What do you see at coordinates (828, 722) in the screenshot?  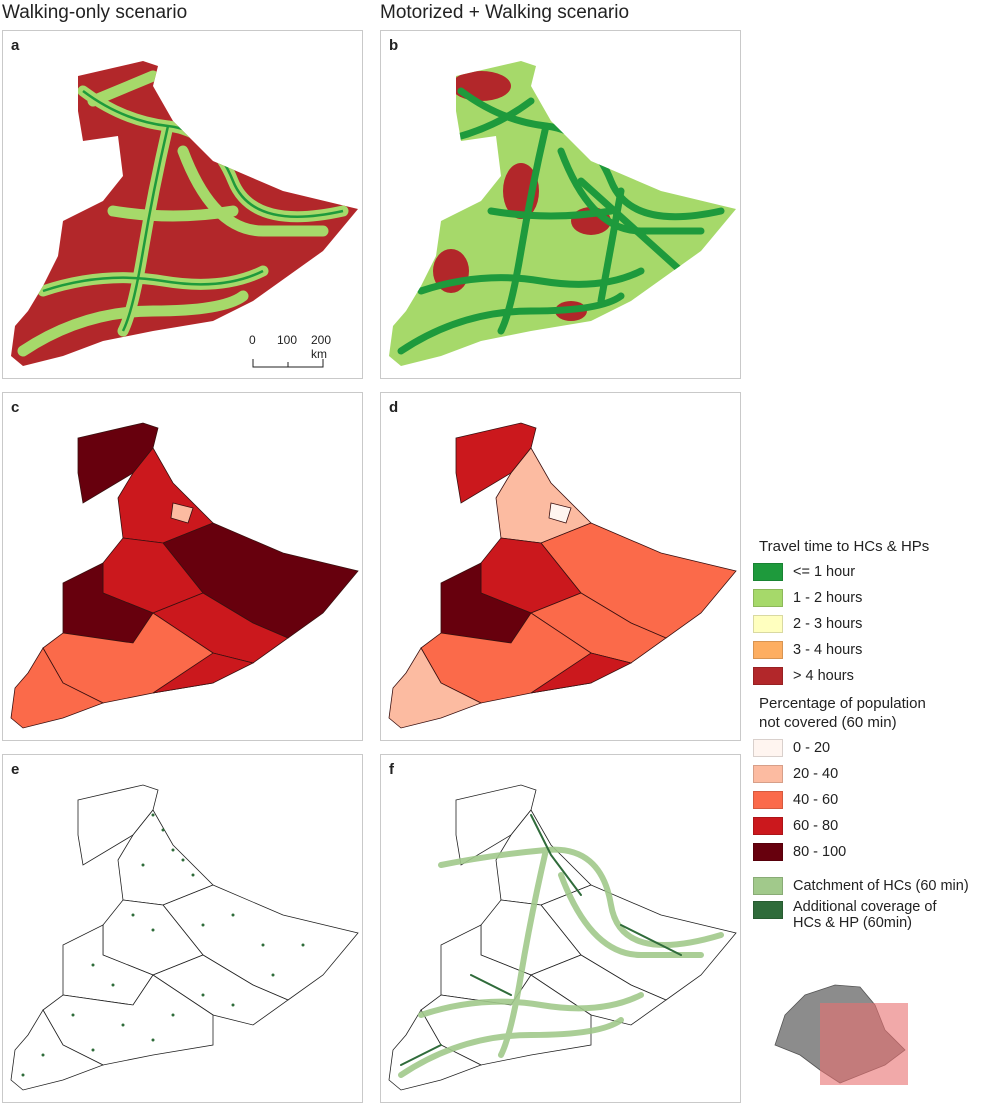 I see `legend-population-title-line2: not covered (60 min)` at bounding box center [828, 722].